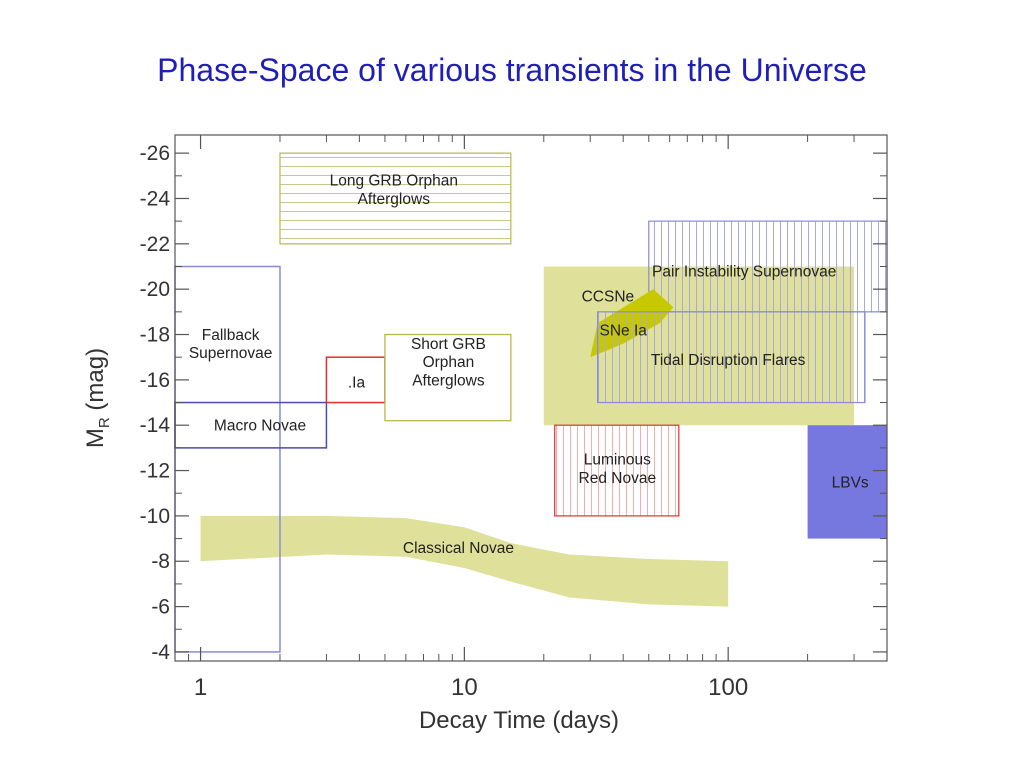 This screenshot has height=768, width=1024. What do you see at coordinates (155, 380) in the screenshot?
I see `y-tick-label: -16` at bounding box center [155, 380].